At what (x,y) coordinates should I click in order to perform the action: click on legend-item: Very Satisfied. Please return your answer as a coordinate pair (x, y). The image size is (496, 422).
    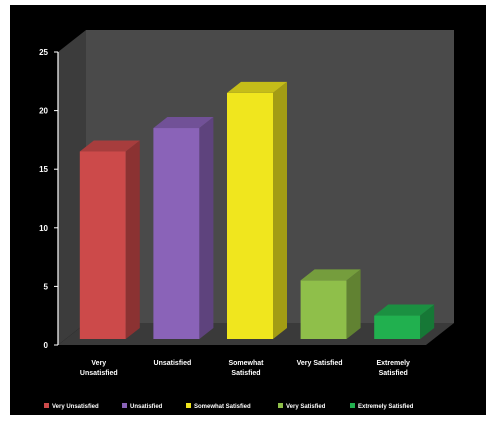
    Looking at the image, I should click on (302, 406).